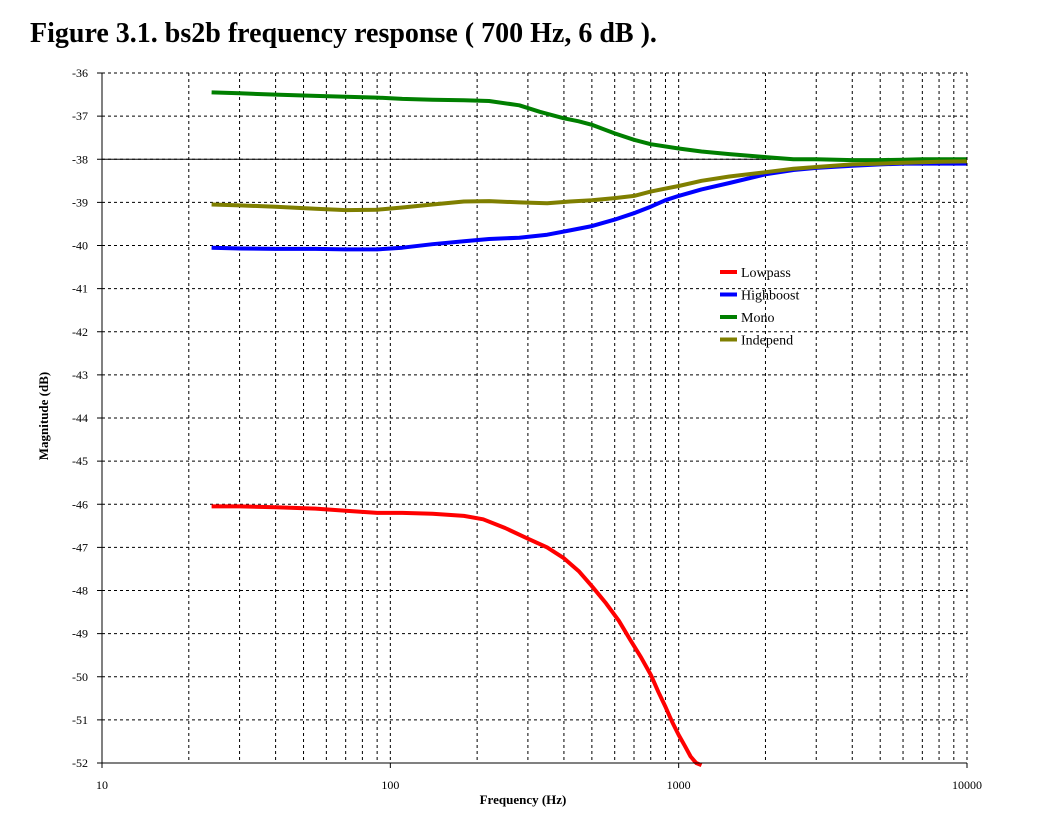 The width and height of the screenshot is (1046, 840). I want to click on y-tick-label: -50, so click(80, 677).